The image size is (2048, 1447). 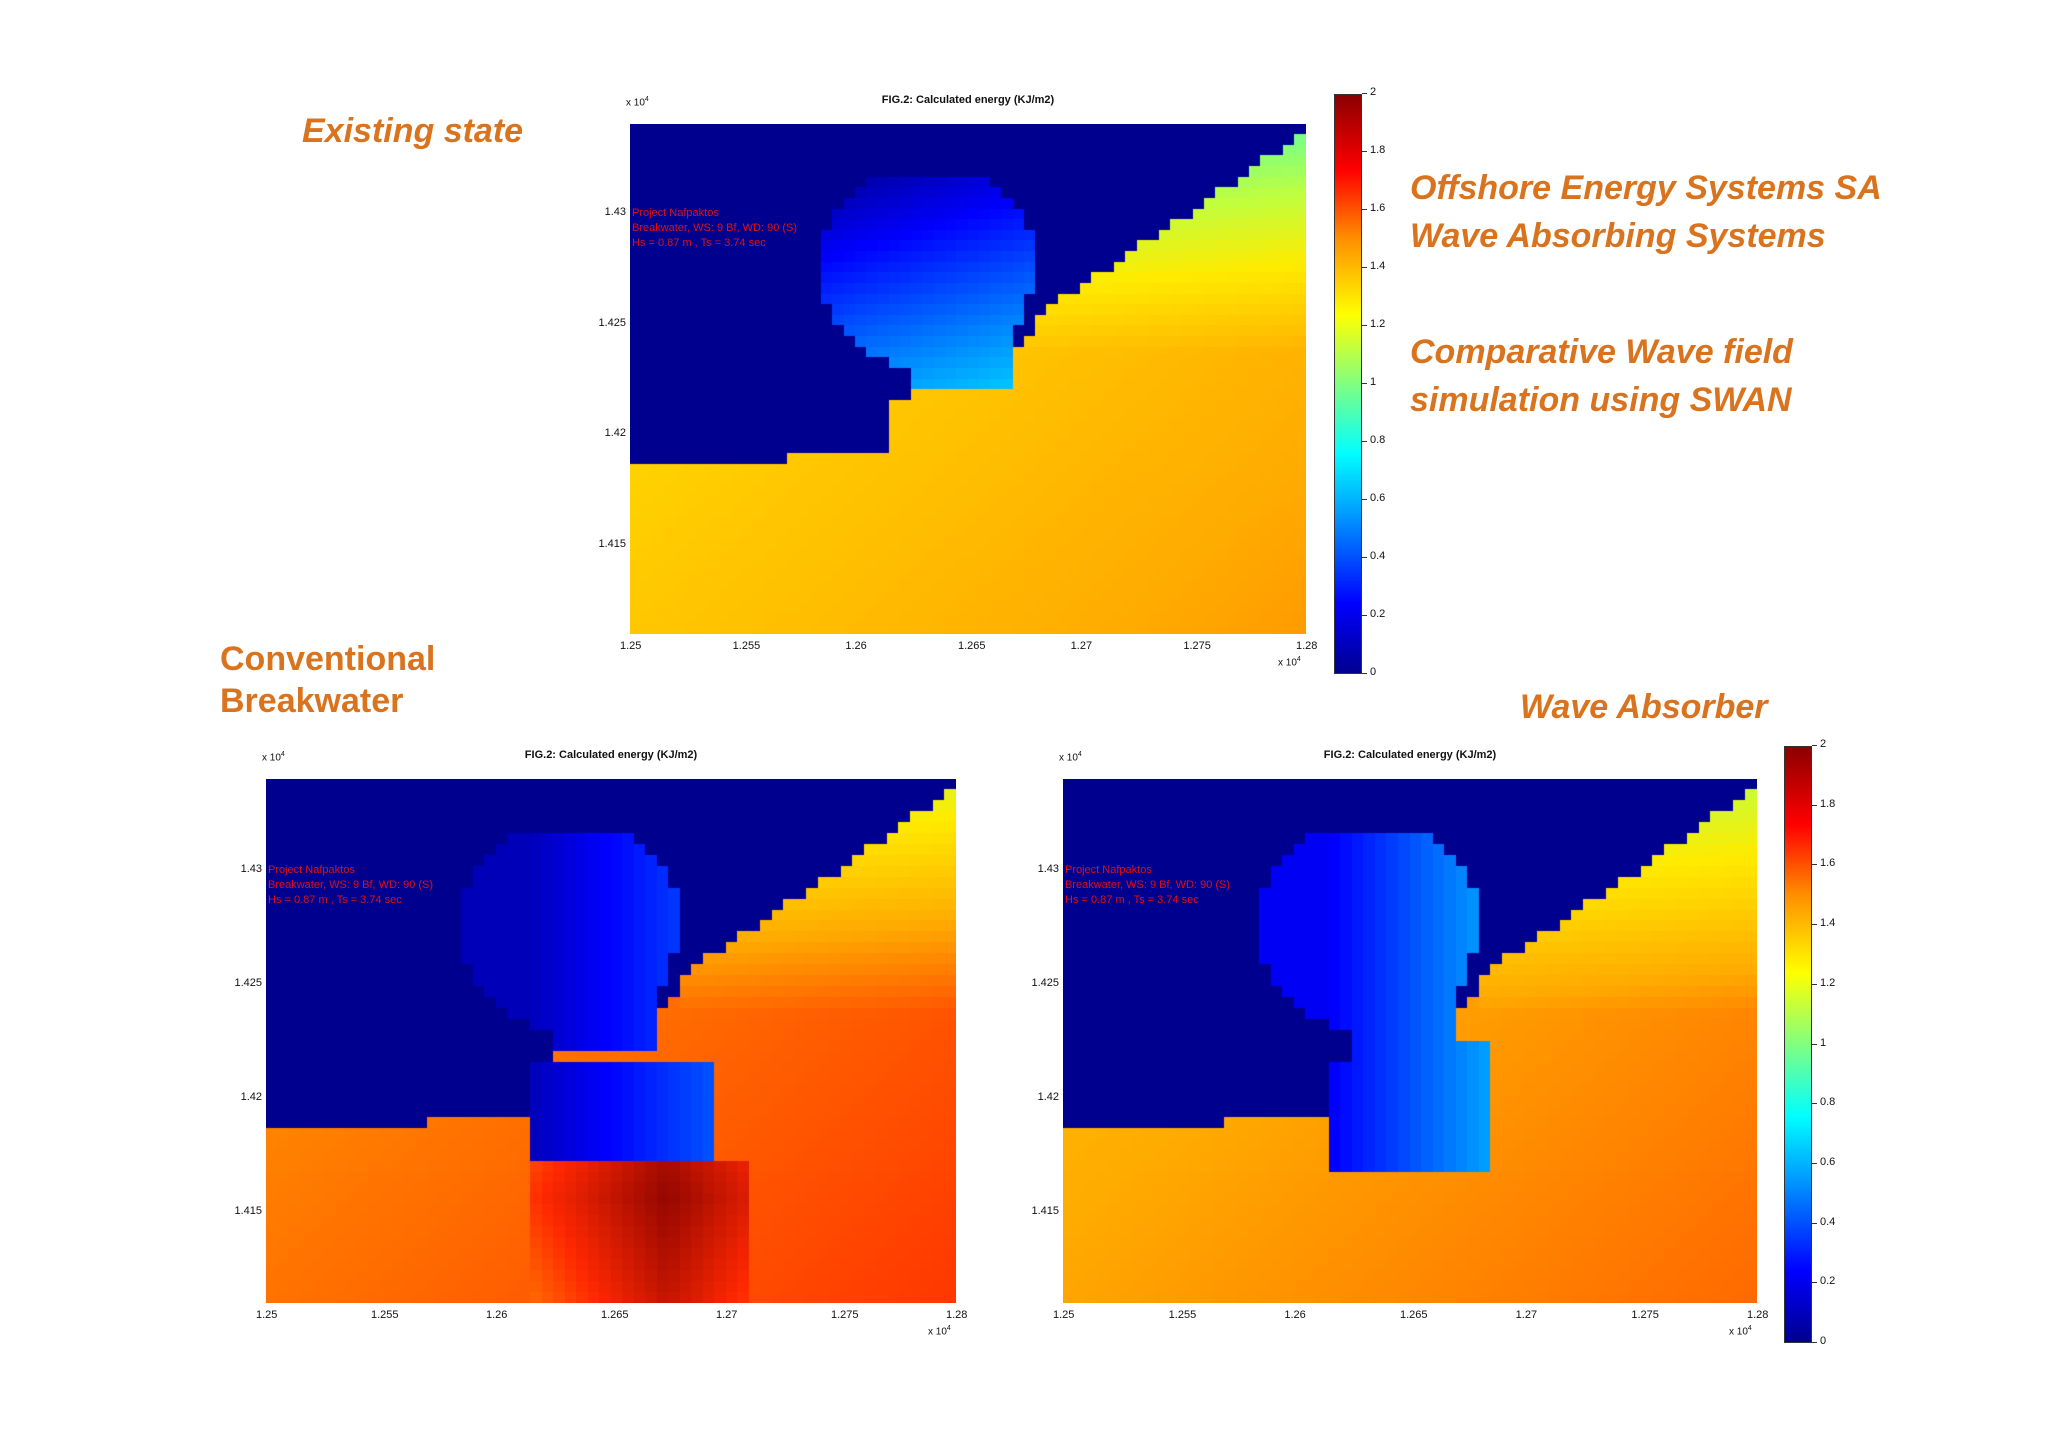 I want to click on label-conventional-line2: Breakwater, so click(x=312, y=701).